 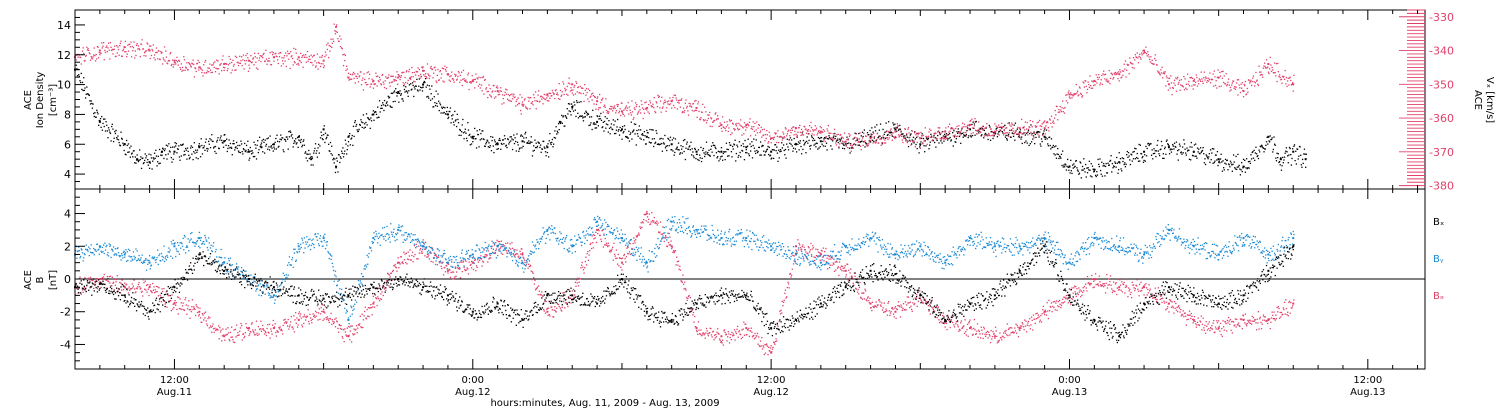 I want to click on density-point, so click(x=298, y=136).